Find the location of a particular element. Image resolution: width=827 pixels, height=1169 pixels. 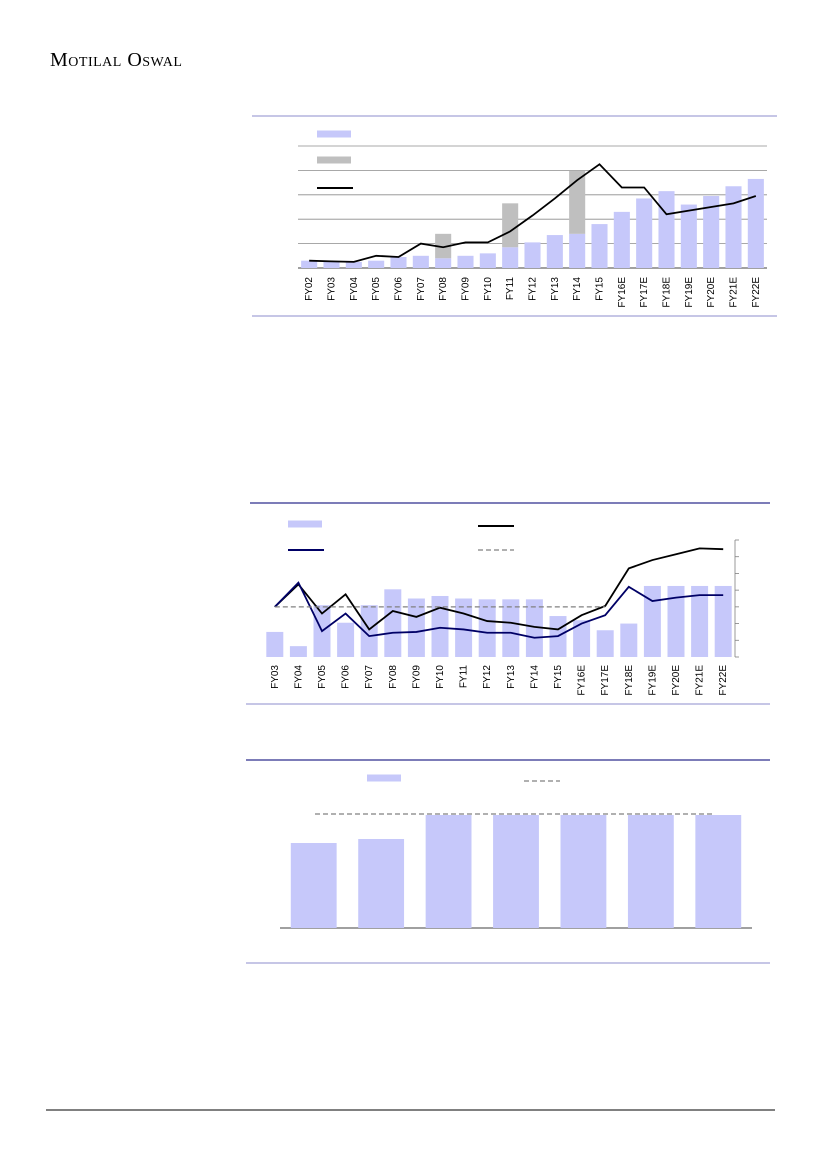

brand: Motilal Oswal is located at coordinates (116, 60).